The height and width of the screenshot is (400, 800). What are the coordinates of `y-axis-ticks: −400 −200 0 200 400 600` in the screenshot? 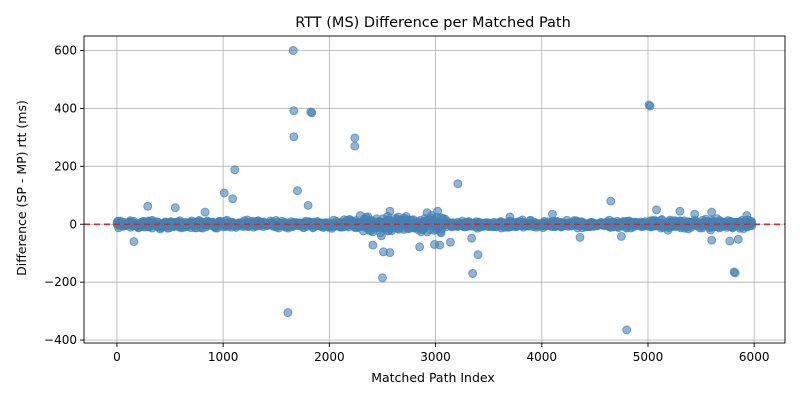 It's located at (64, 195).